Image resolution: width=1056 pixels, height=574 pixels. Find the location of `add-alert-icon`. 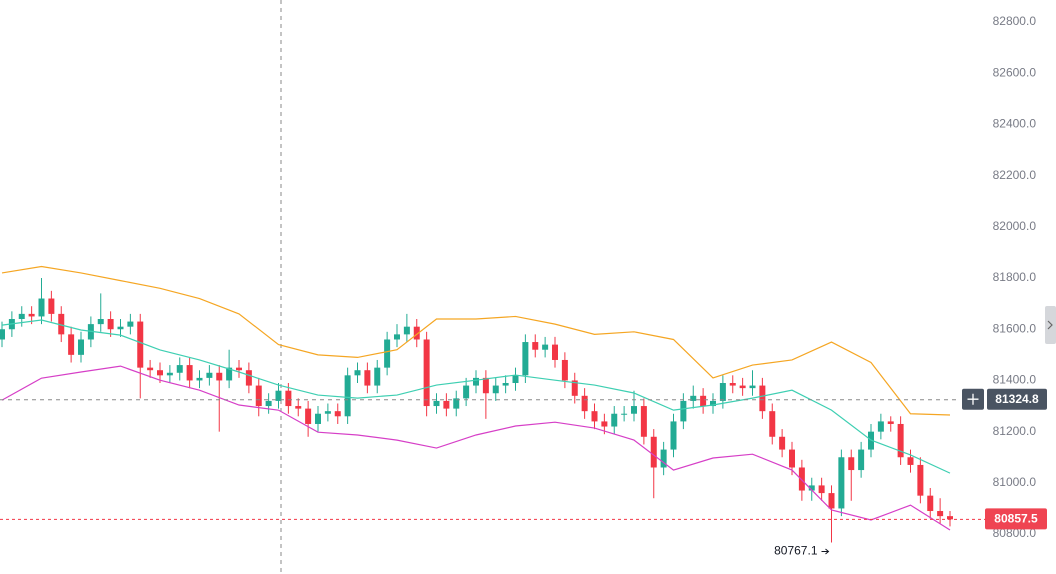

add-alert-icon is located at coordinates (973, 399).